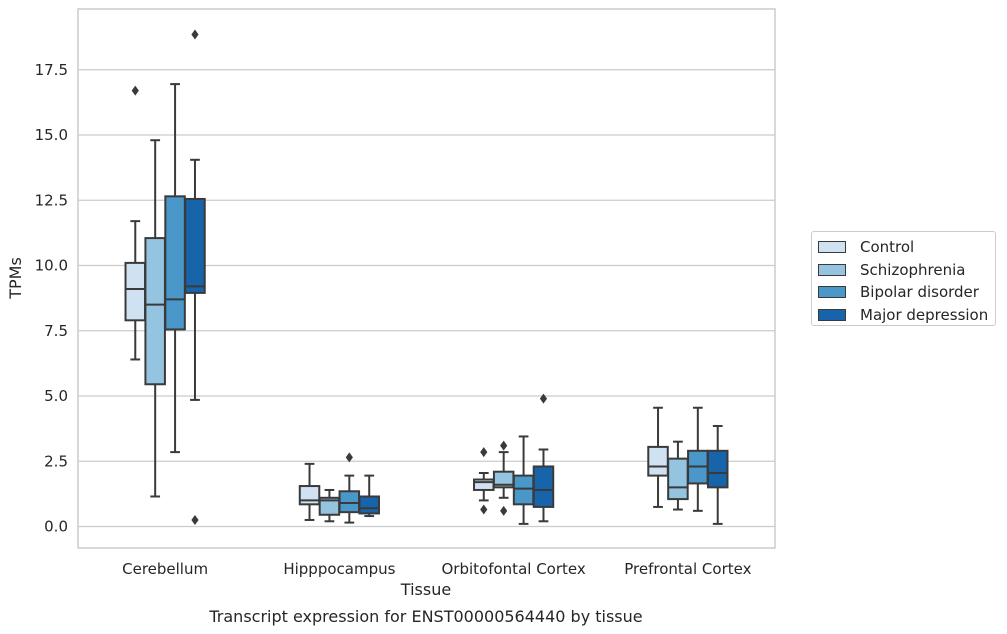  I want to click on legend-label: Control, so click(887, 247).